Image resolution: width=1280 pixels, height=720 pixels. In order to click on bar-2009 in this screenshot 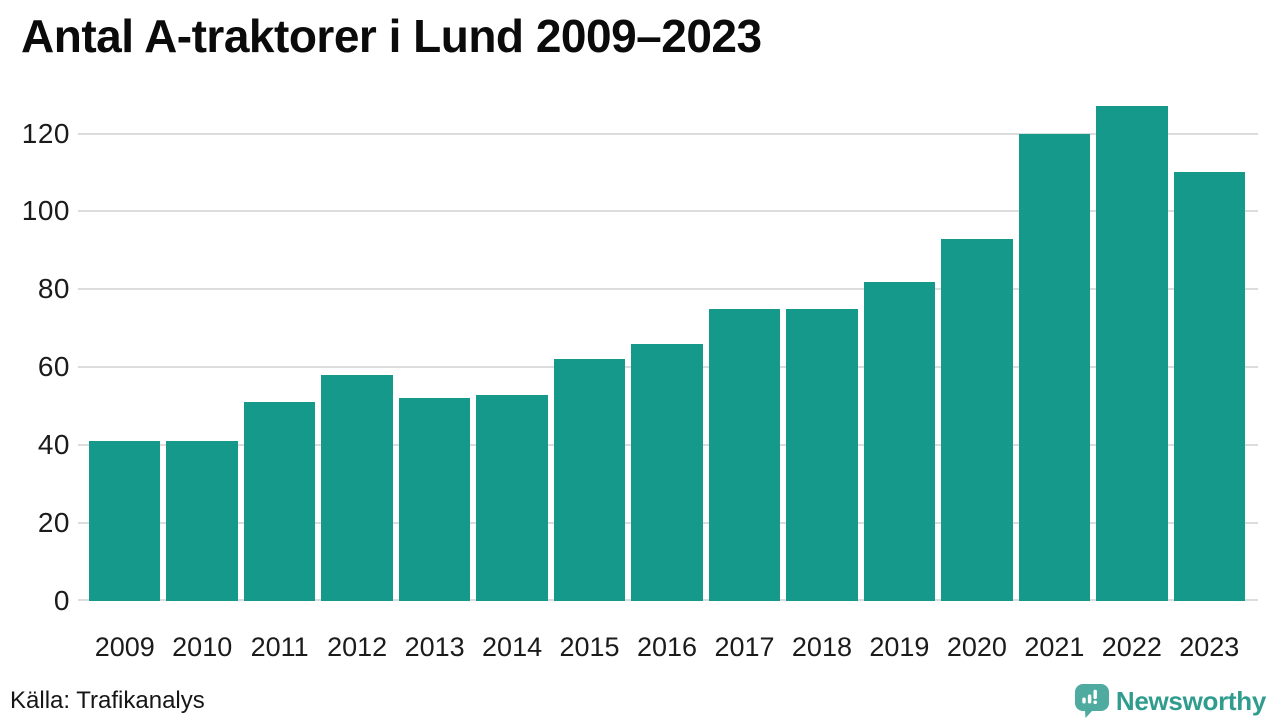, I will do `click(125, 521)`.